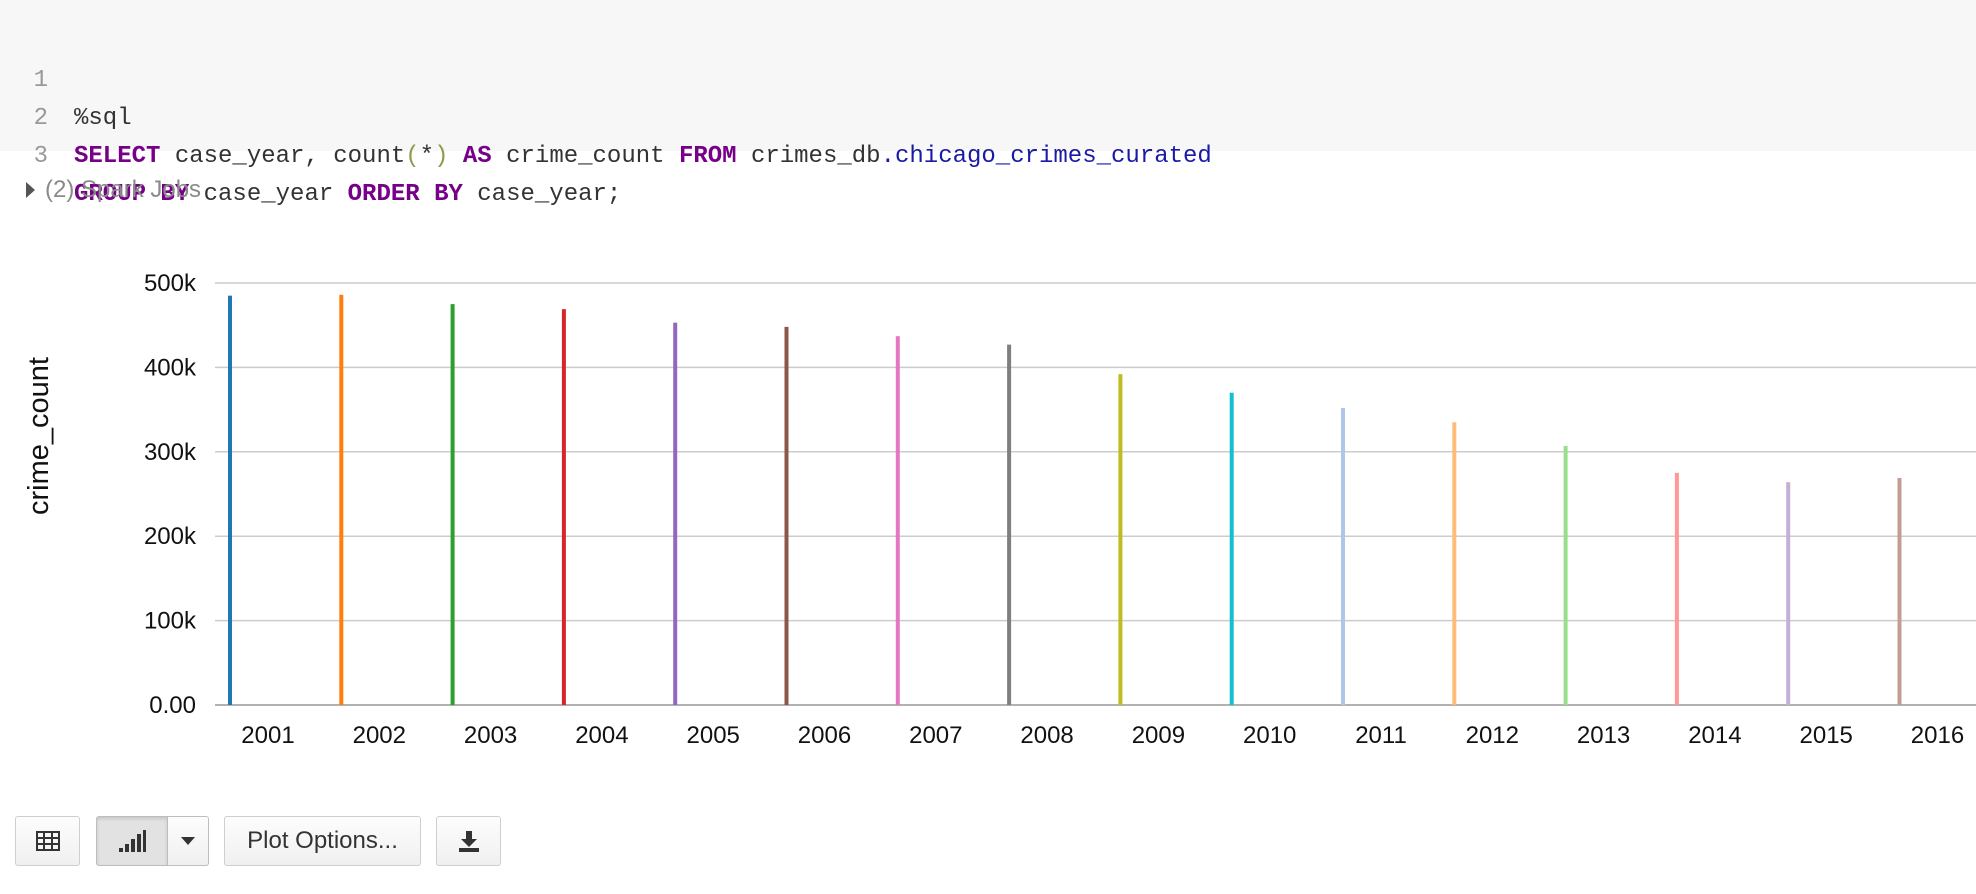  I want to click on download-button, so click(468, 841).